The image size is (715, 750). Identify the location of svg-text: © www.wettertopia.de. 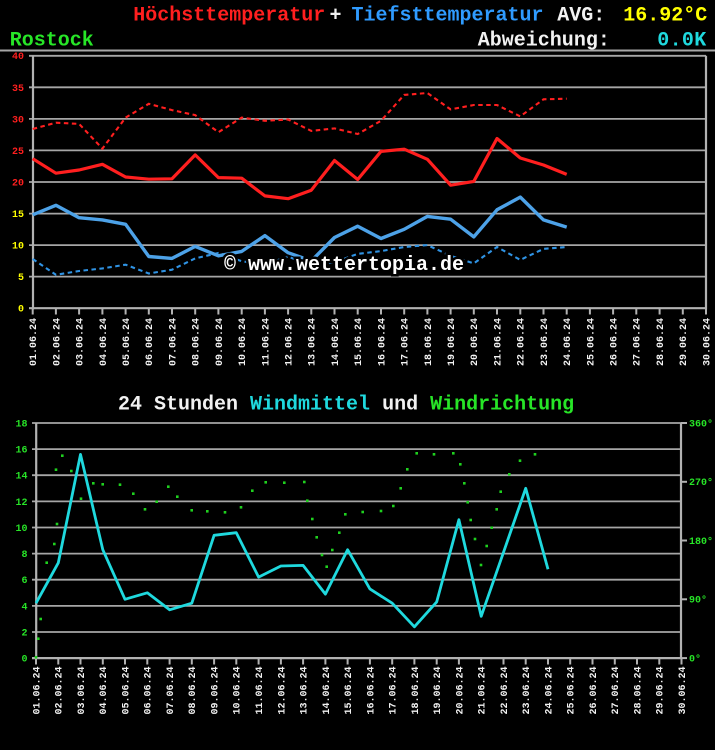
(344, 265).